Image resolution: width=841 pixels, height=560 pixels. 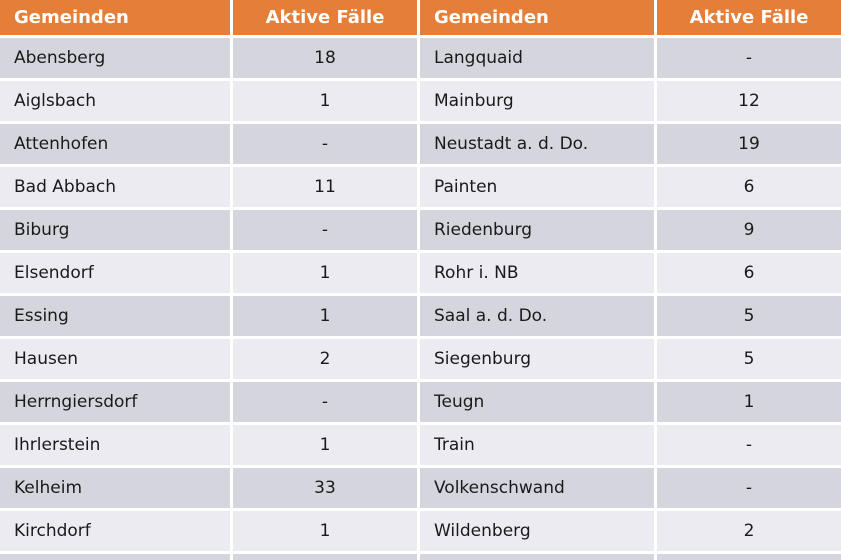 What do you see at coordinates (537, 359) in the screenshot?
I see `gemeinde-cell: Siegenburg` at bounding box center [537, 359].